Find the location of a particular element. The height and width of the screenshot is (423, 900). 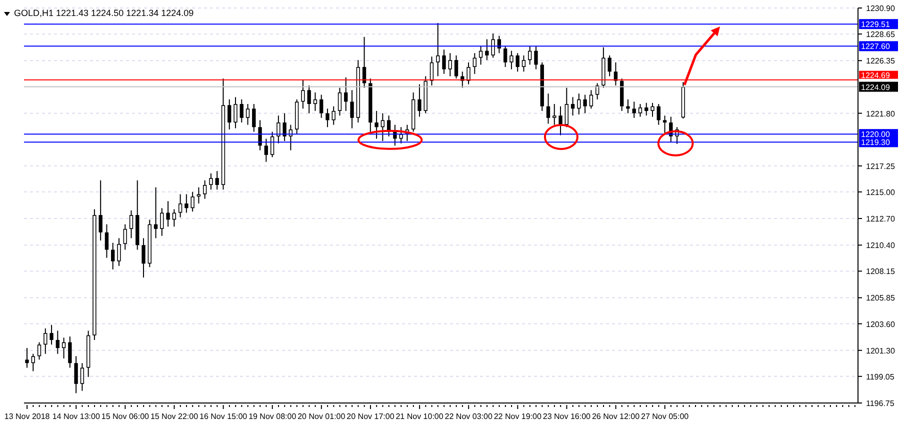

ref-line-label: 1220.00 is located at coordinates (875, 135).